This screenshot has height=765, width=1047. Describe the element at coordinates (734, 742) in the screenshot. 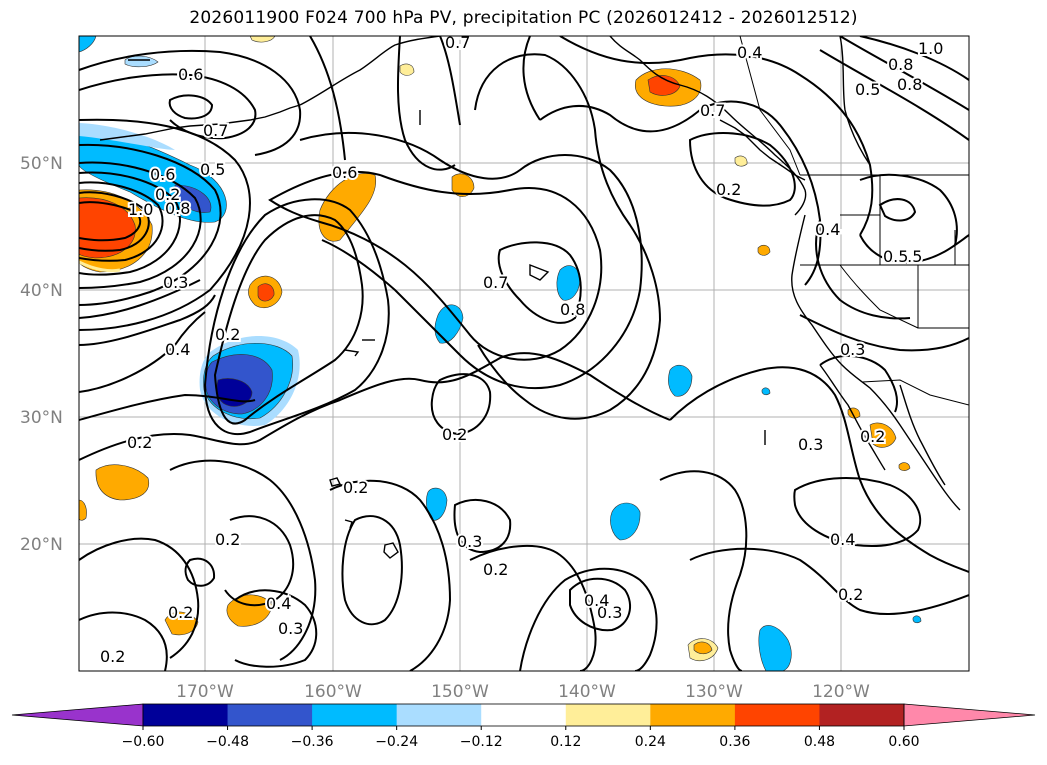

I see `colorbar-tick-label: 0.36` at that location.